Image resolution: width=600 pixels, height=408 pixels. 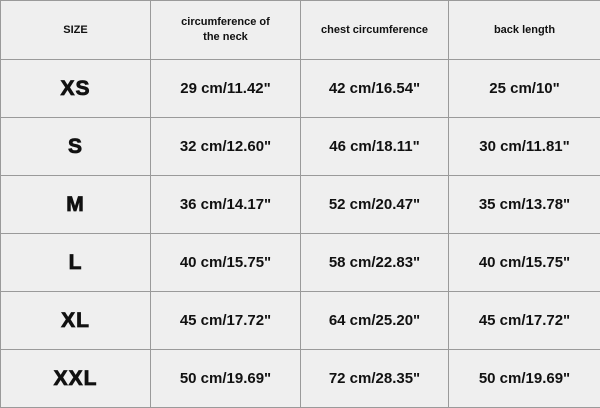 What do you see at coordinates (75, 262) in the screenshot?
I see `size-label: L` at bounding box center [75, 262].